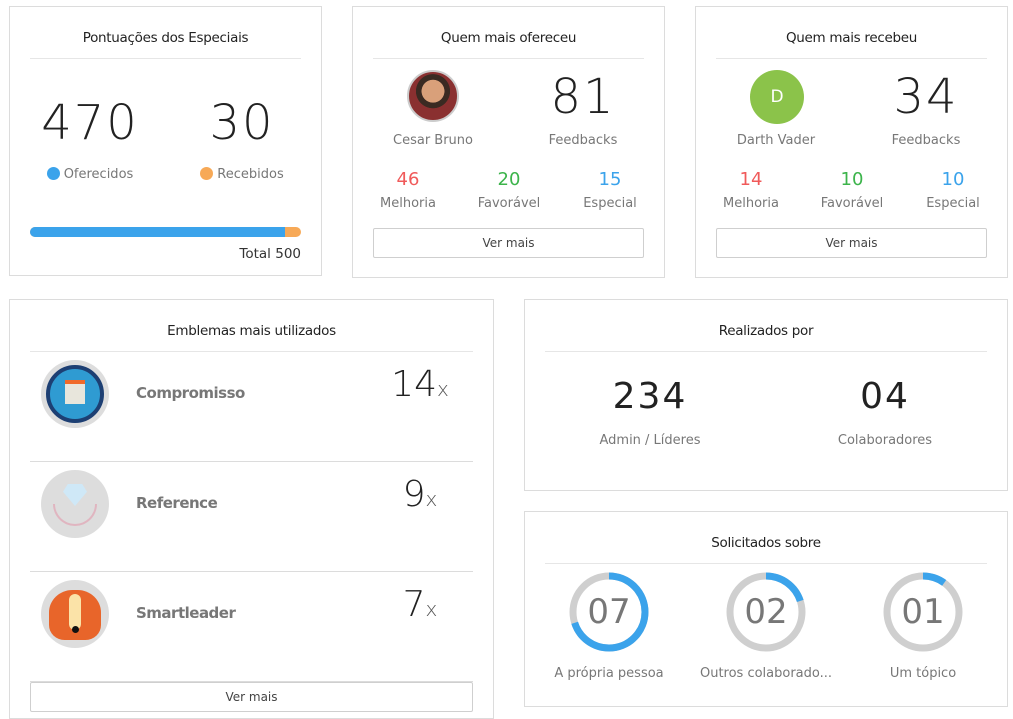  I want to click on stat-melhoria: 14 Melhoria, so click(751, 190).